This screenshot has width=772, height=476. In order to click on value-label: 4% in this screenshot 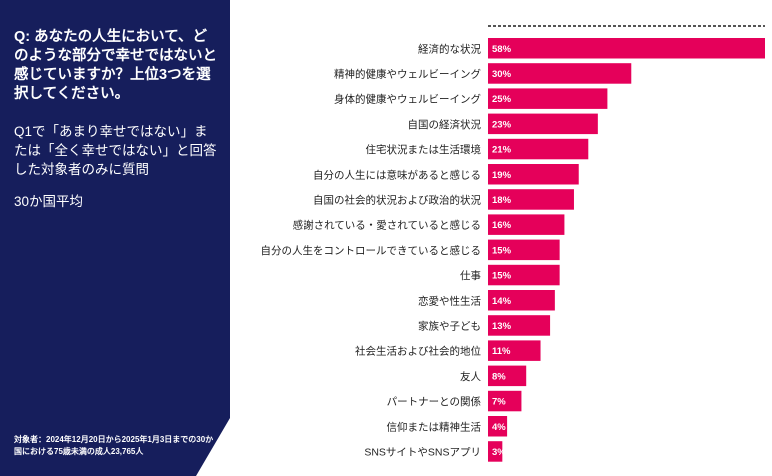, I will do `click(499, 427)`.